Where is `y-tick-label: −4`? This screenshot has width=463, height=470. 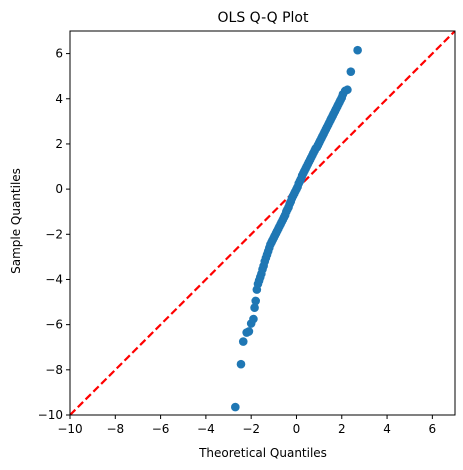
y-tick-label: −4 is located at coordinates (54, 279).